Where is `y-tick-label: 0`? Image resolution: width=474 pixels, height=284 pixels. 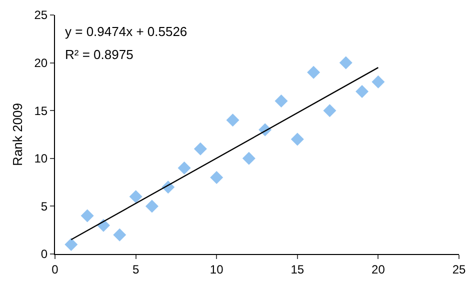 y-tick-label: 0 is located at coordinates (44, 254).